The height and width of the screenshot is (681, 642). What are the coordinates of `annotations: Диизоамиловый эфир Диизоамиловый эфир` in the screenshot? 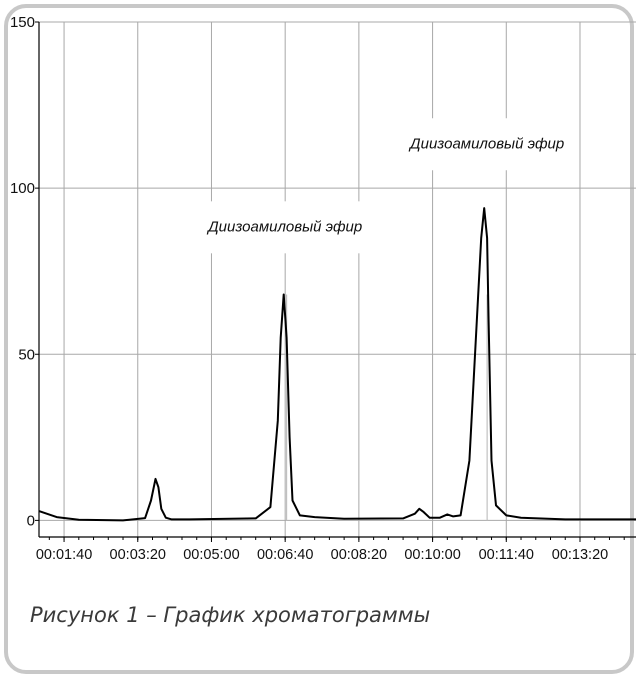 It's located at (386, 186).